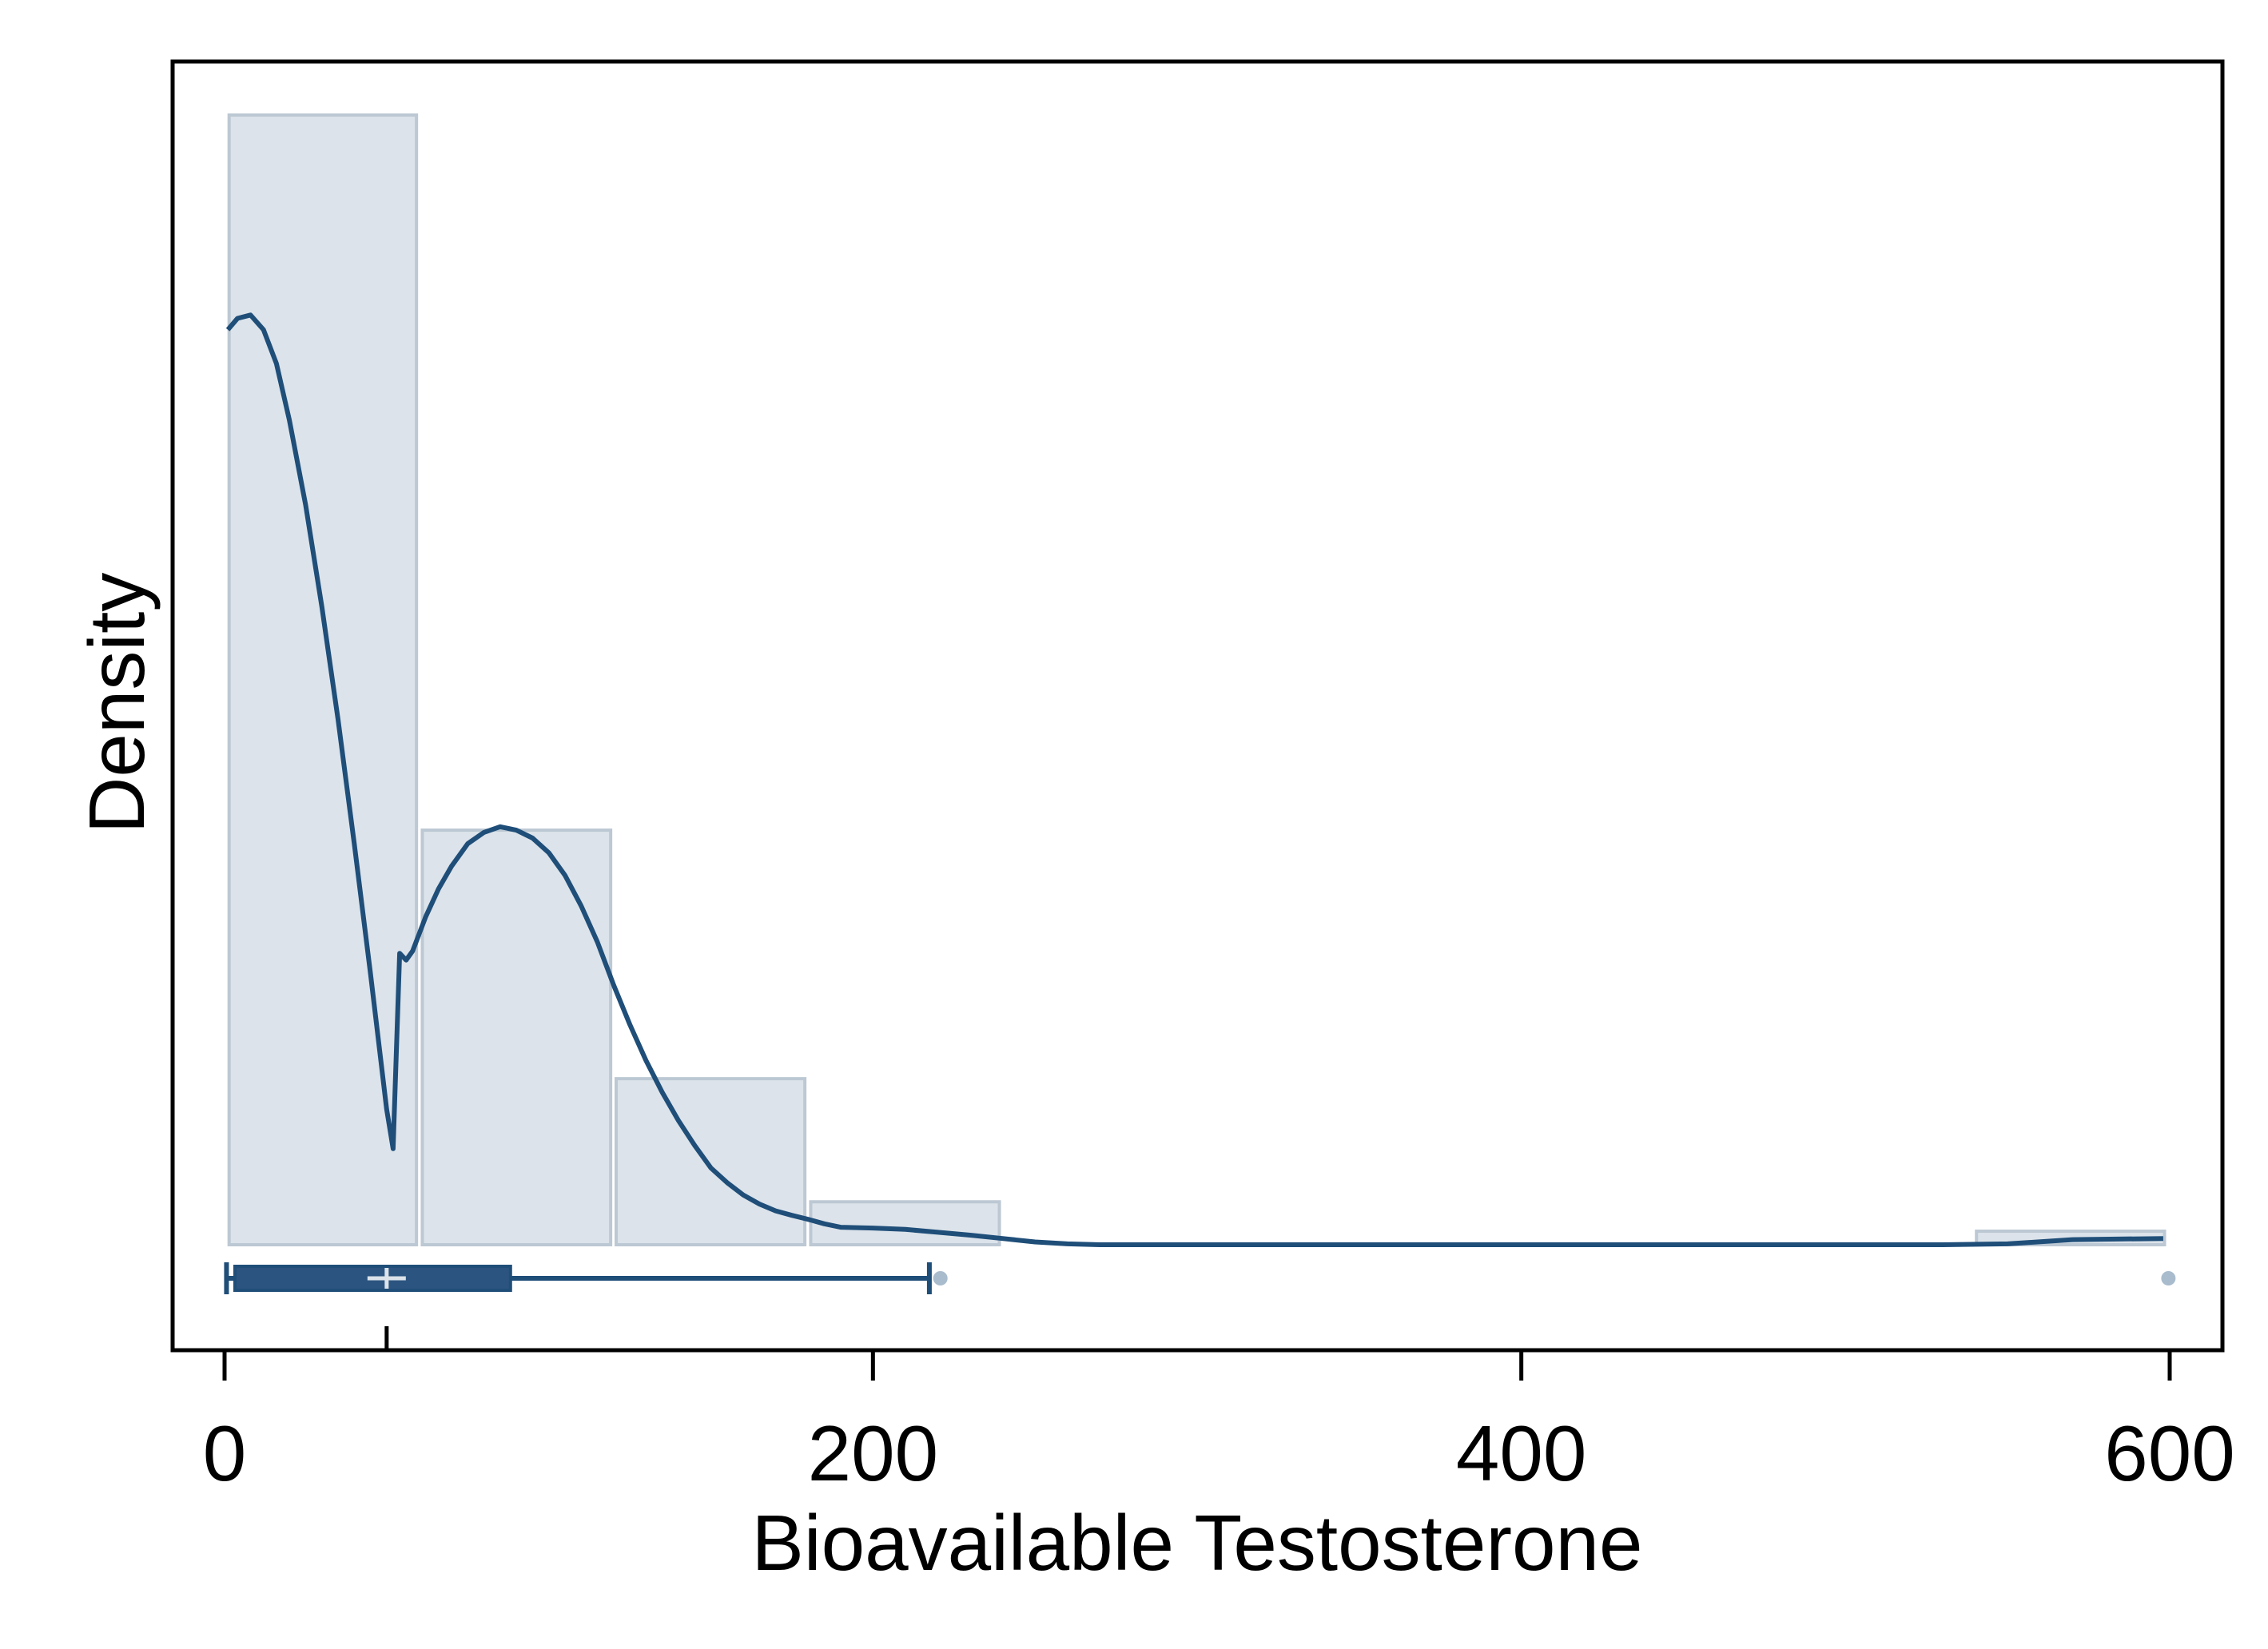 The width and height of the screenshot is (2268, 1649). Describe the element at coordinates (1196, 1543) in the screenshot. I see `x-axis-label: Bioavailable Testosterone` at that location.